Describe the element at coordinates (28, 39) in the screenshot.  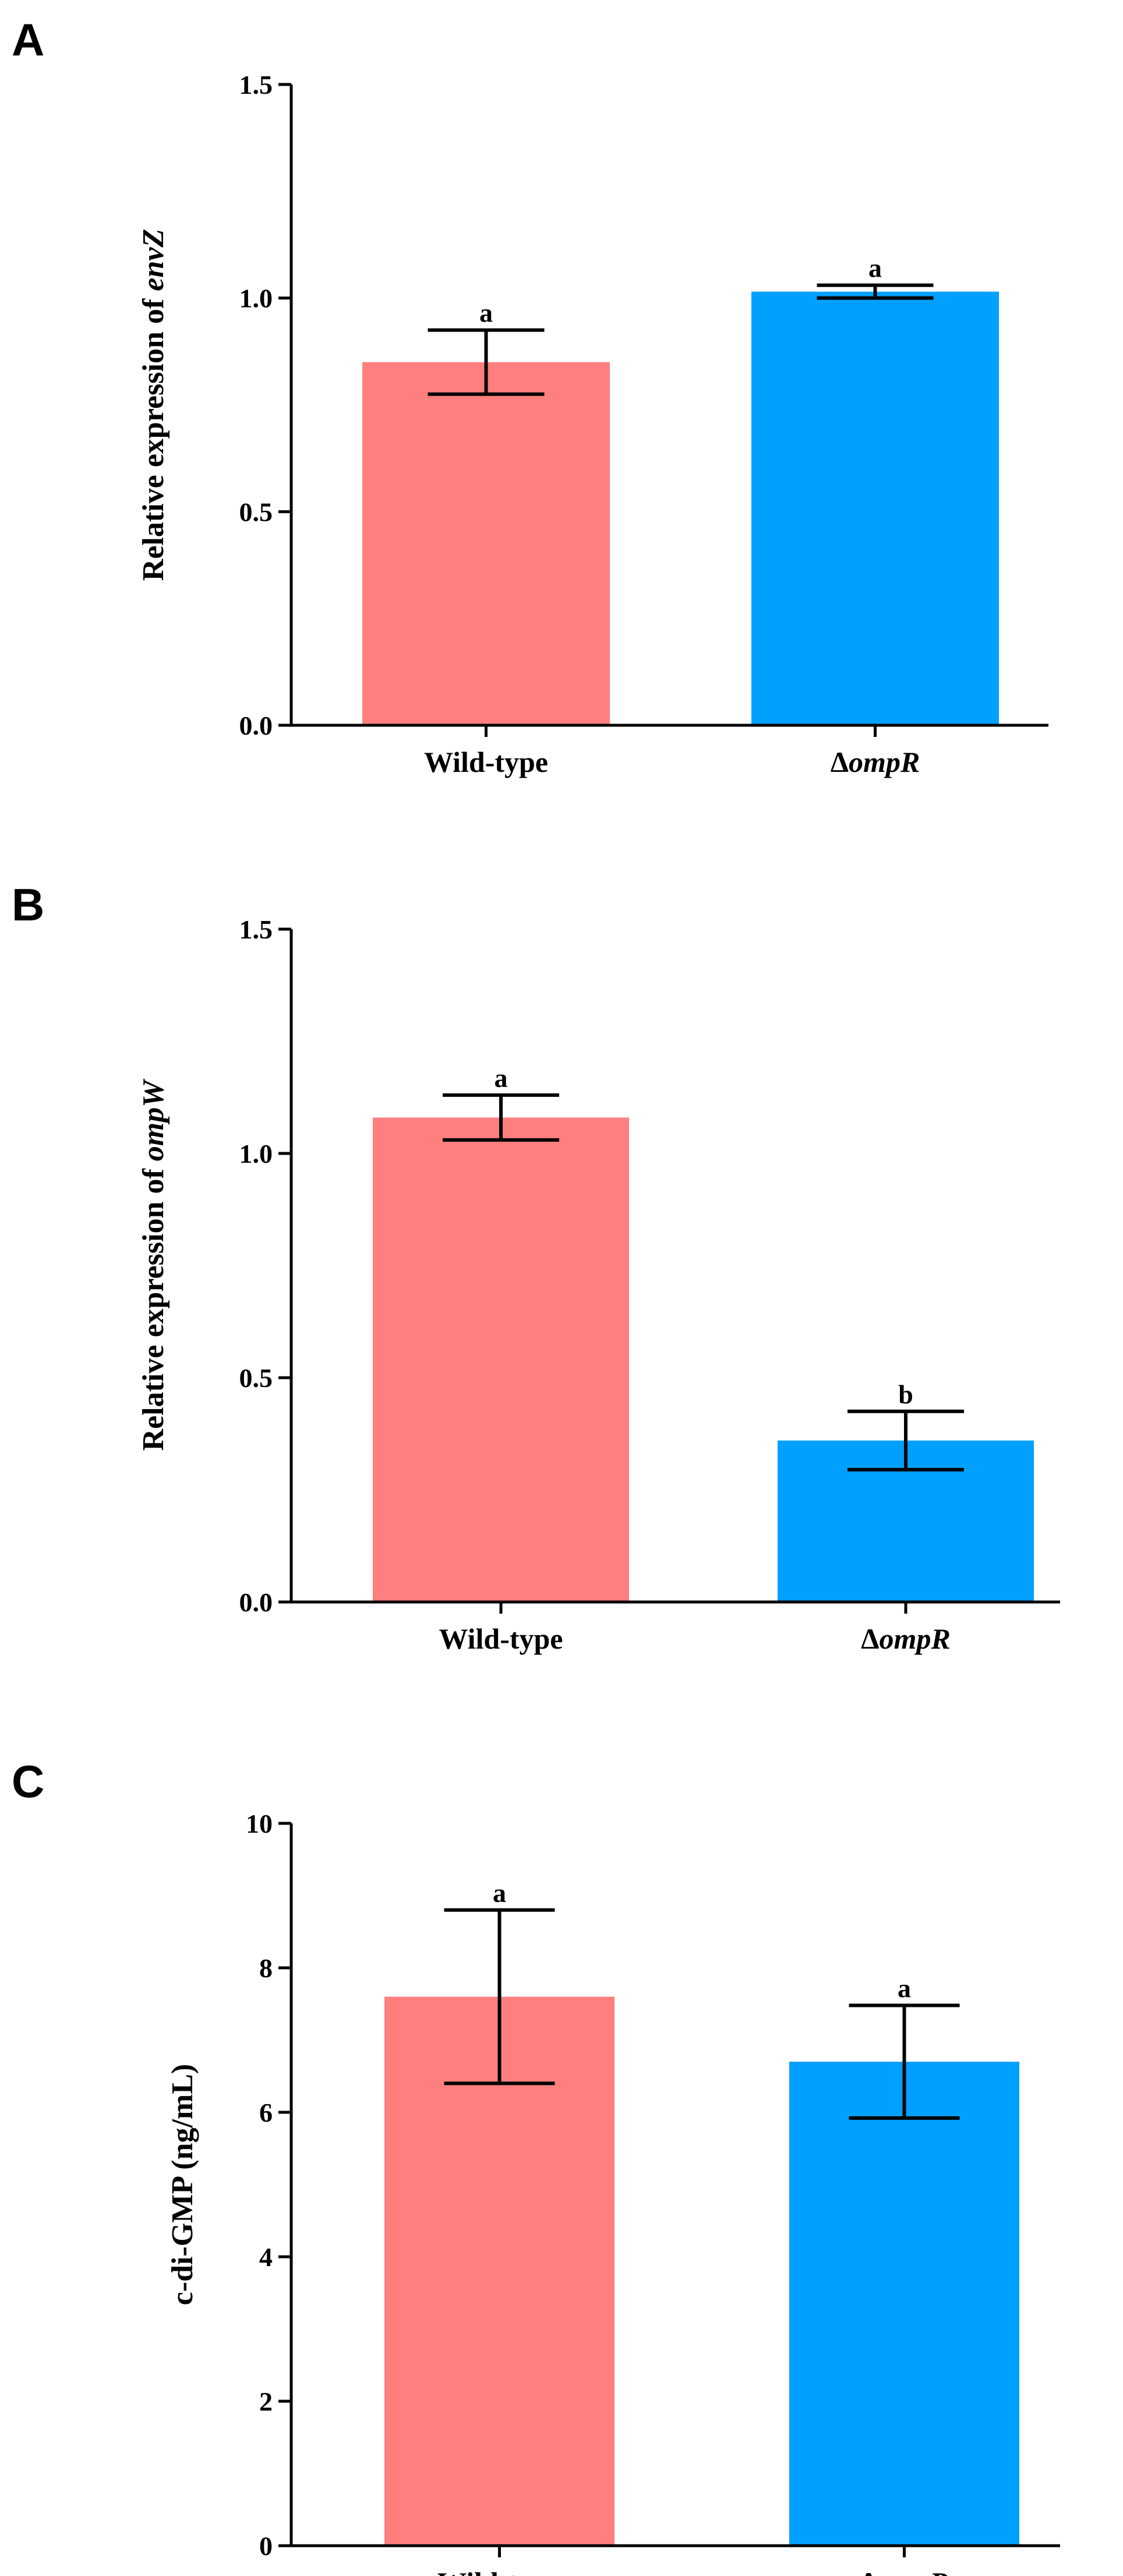
I see `panel-letter: A` at that location.